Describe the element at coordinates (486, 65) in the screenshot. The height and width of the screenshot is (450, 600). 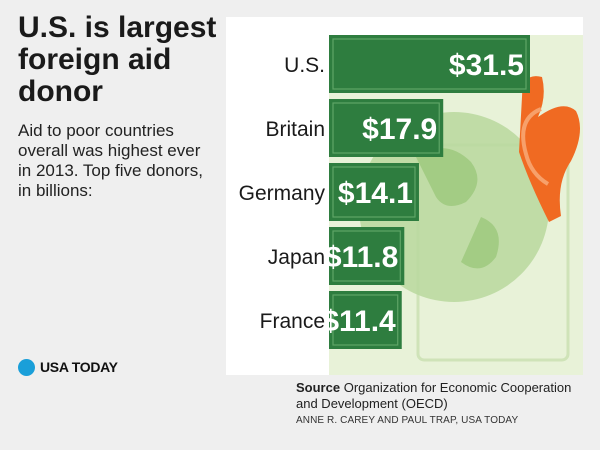
I see `data-label: $31.5` at that location.